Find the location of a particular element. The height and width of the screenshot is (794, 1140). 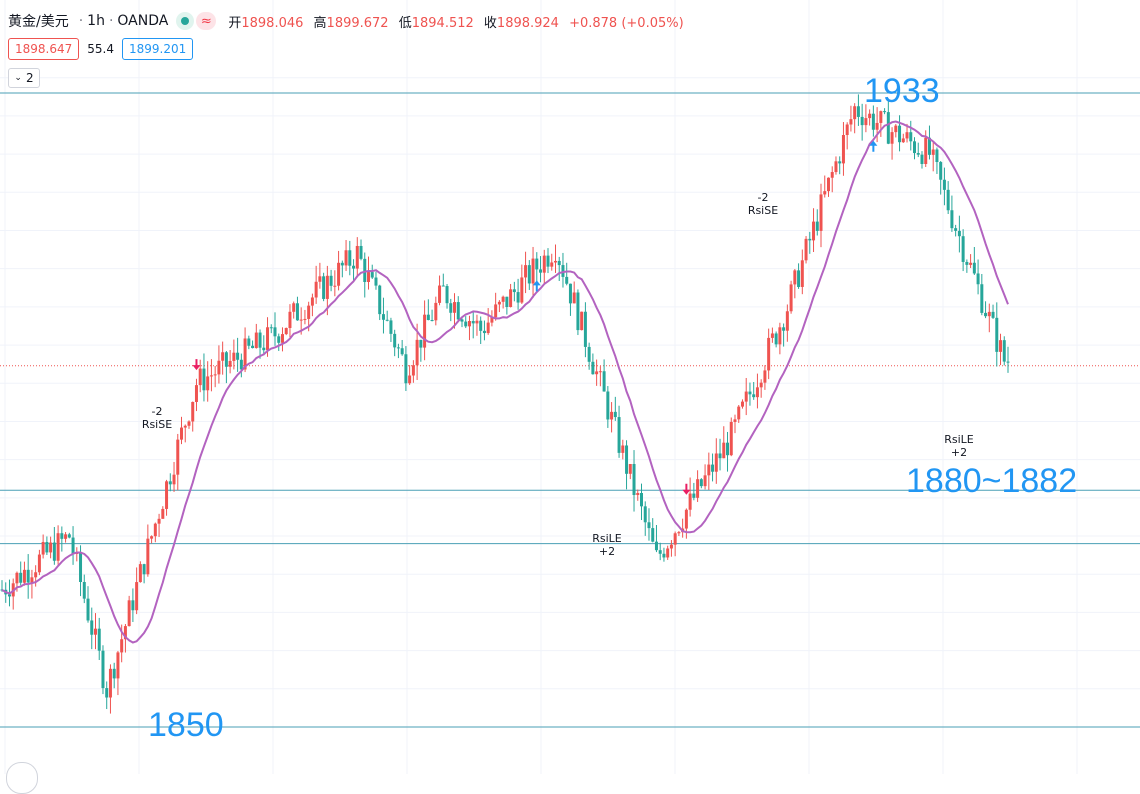

low-value: 1894.512 is located at coordinates (442, 23).